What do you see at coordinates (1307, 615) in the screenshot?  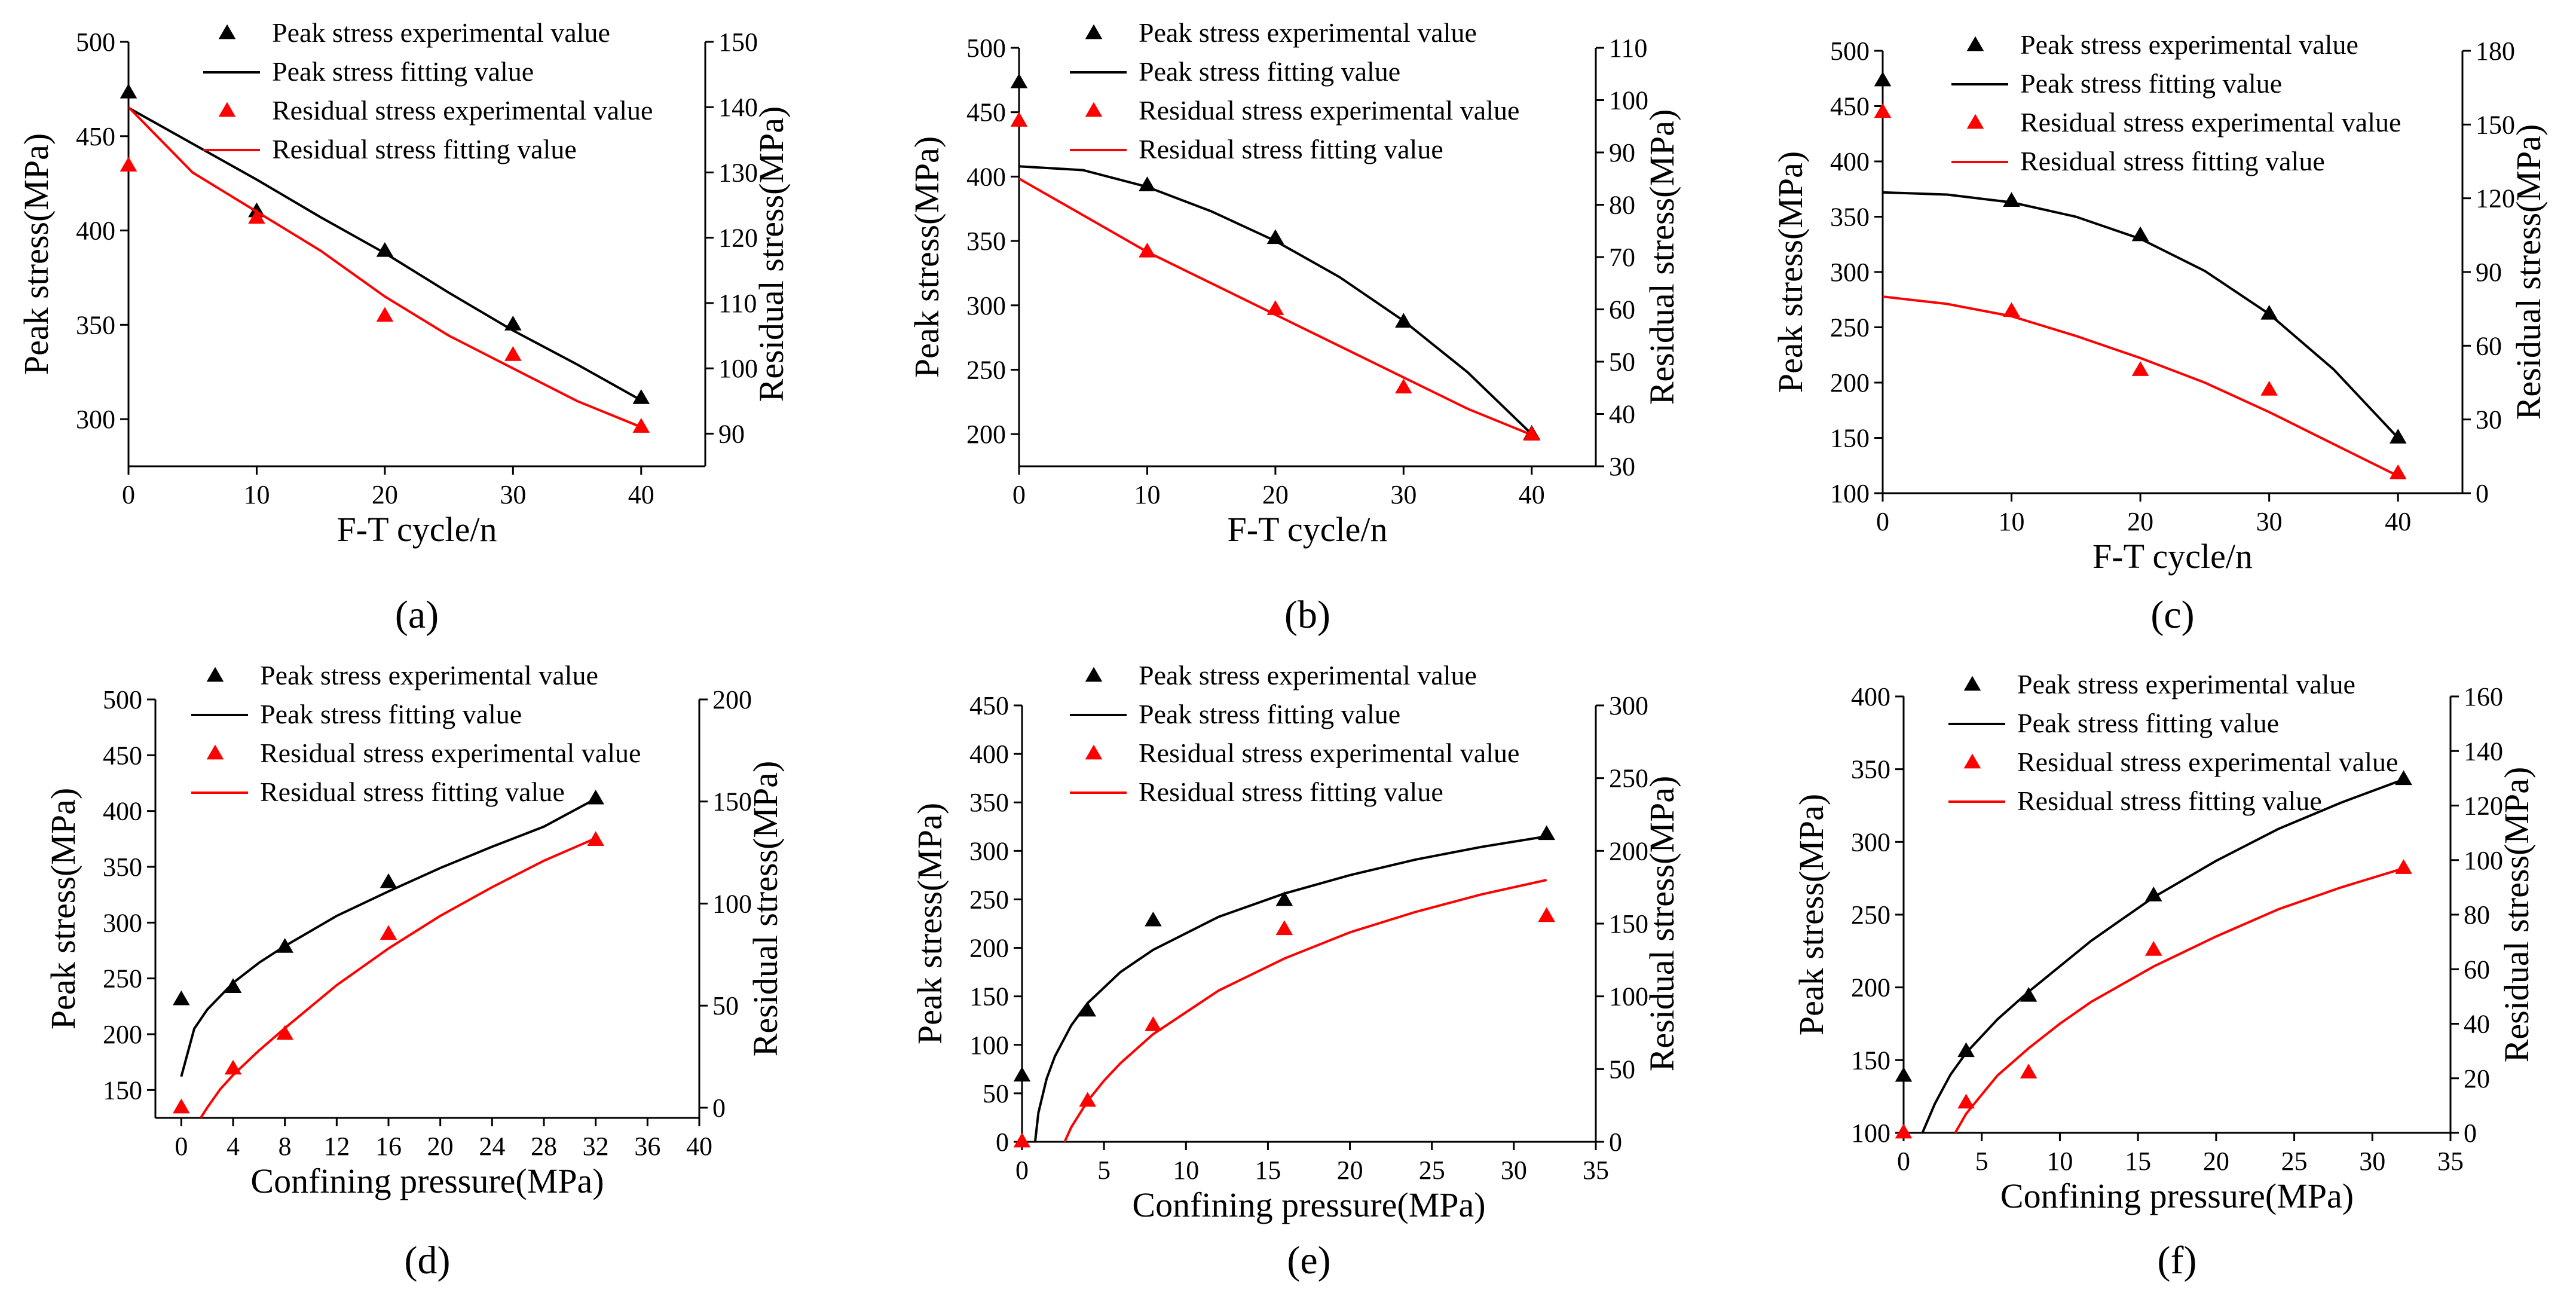 I see `panel-label: (b)` at bounding box center [1307, 615].